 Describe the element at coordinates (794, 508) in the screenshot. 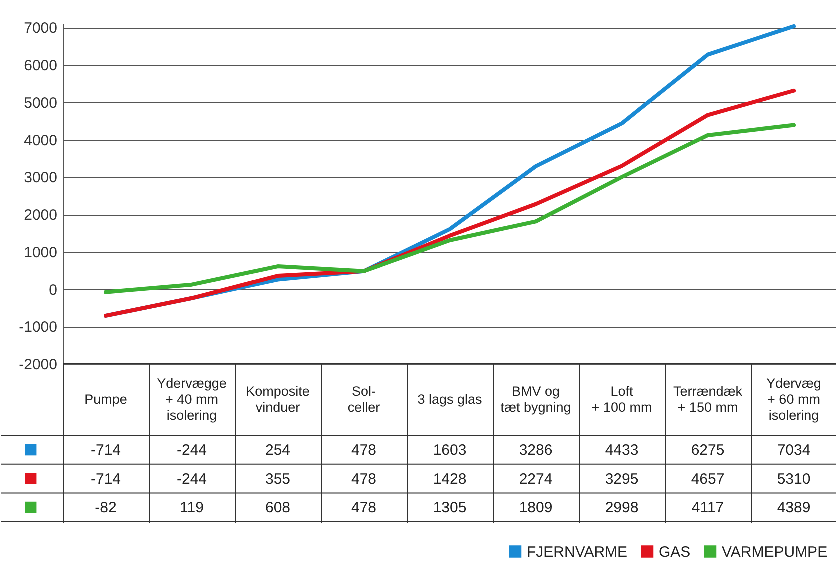

I see `data-label: 4389` at that location.